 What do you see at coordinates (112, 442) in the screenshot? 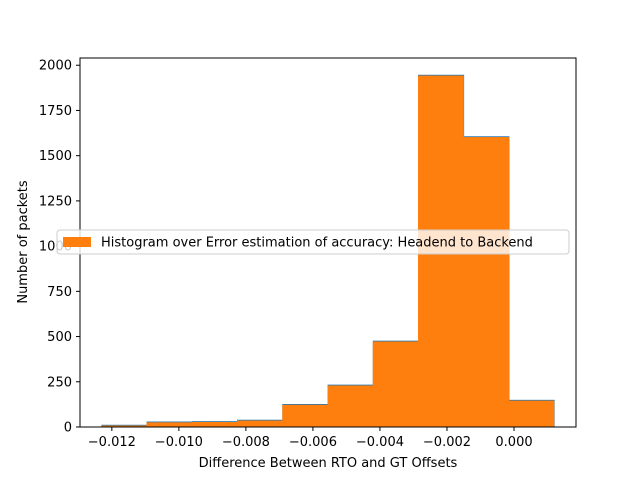
I see `x-tick-label: −0.012` at bounding box center [112, 442].